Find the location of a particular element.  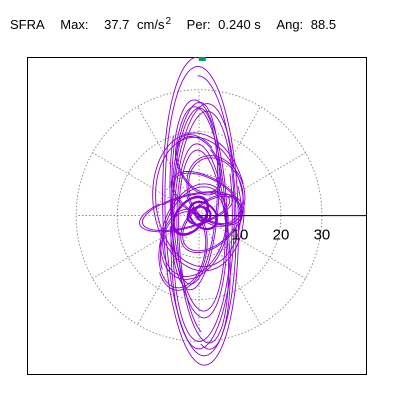

tick-labels: 10 20 30 is located at coordinates (281, 235).